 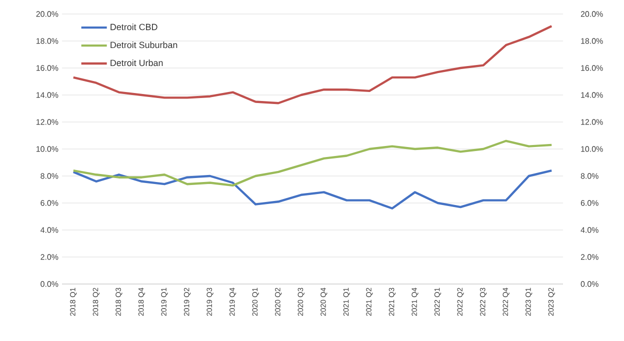 What do you see at coordinates (136, 62) in the screenshot?
I see `legend-label: Detroit Urban` at bounding box center [136, 62].